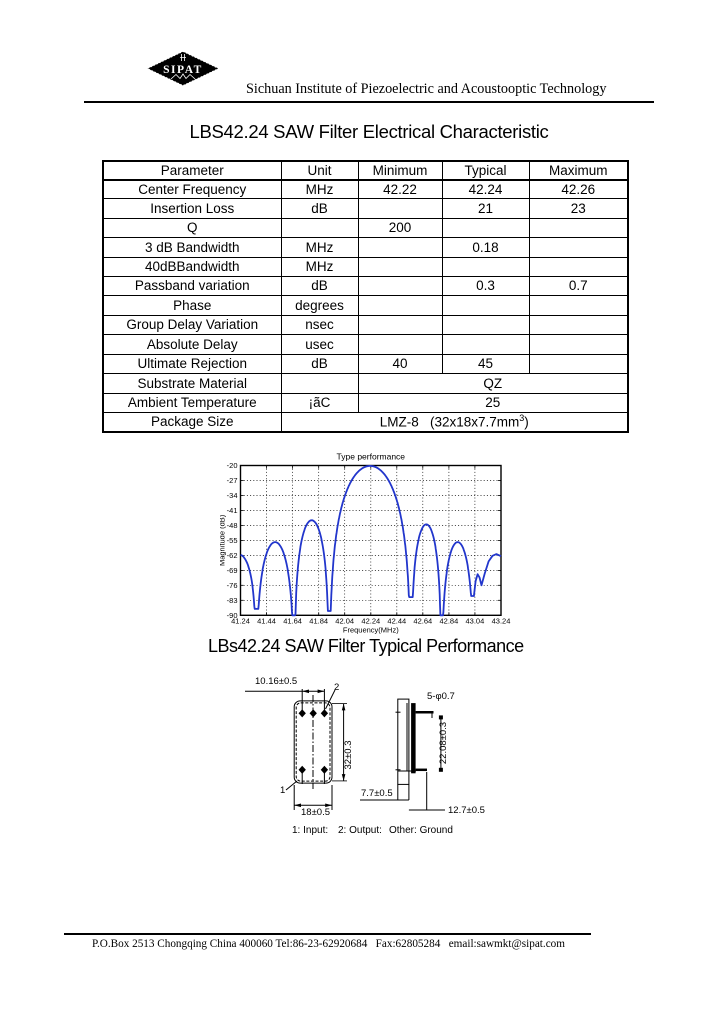 This screenshot has width=720, height=1012. I want to click on svg-text: Magnitude (dB), so click(223, 540).